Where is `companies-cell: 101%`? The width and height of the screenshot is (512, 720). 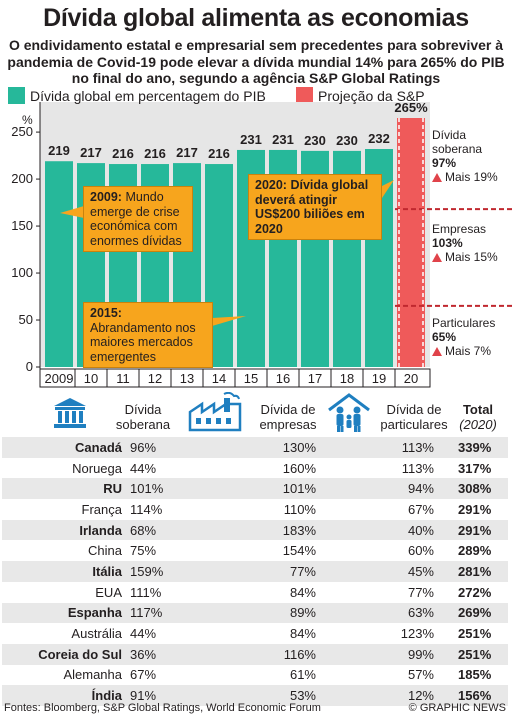
companies-cell: 101% is located at coordinates (254, 489).